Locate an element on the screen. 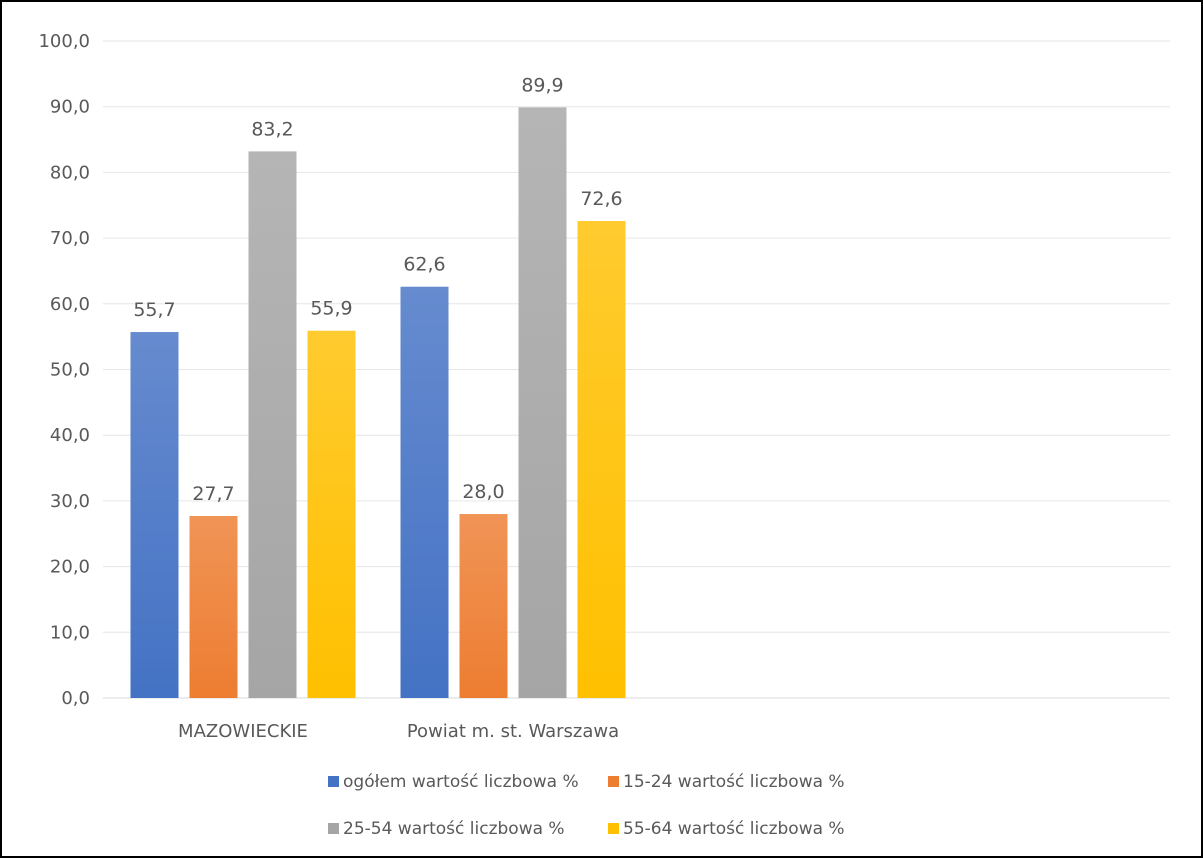 The image size is (1203, 858). x-category-label: Powiat m. st. Warszawa is located at coordinates (513, 731).